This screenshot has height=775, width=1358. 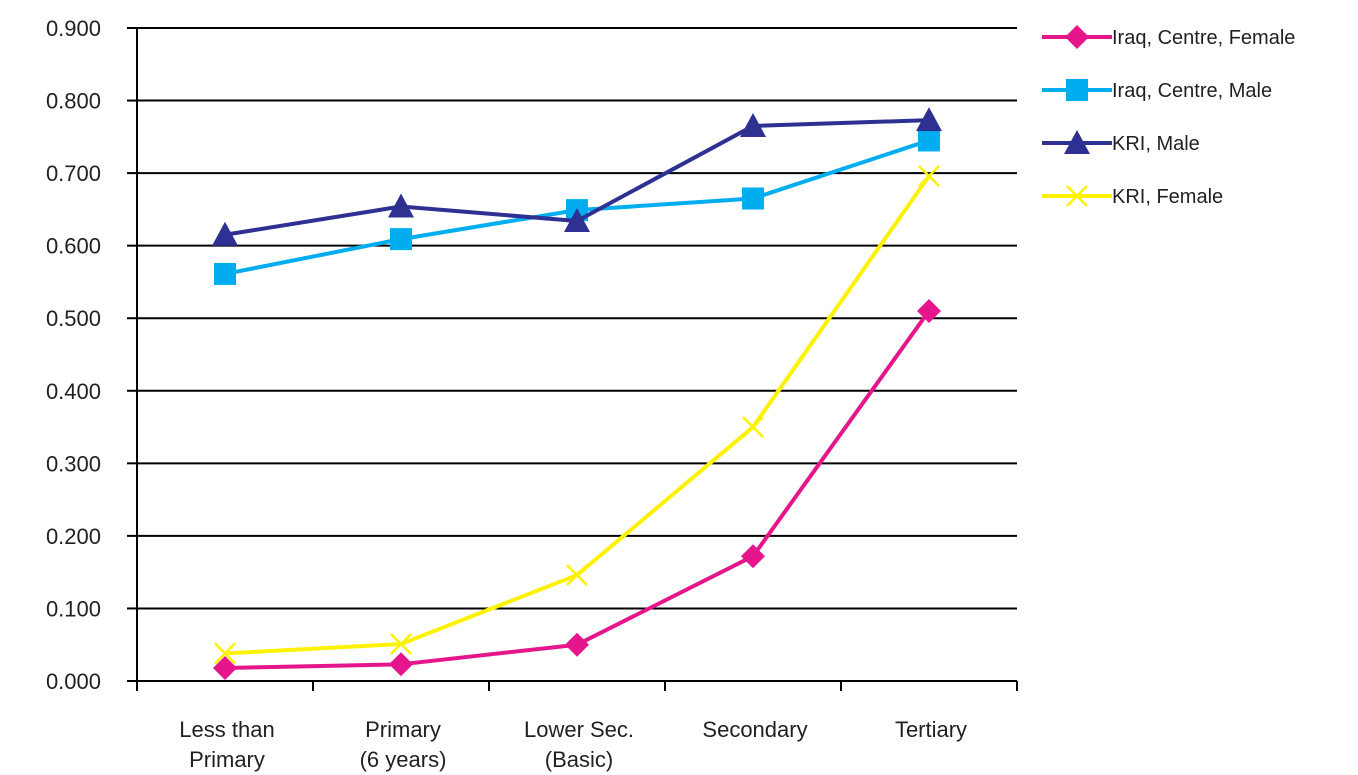 I want to click on legend-label: Iraq, Centre, Male, so click(x=1192, y=91).